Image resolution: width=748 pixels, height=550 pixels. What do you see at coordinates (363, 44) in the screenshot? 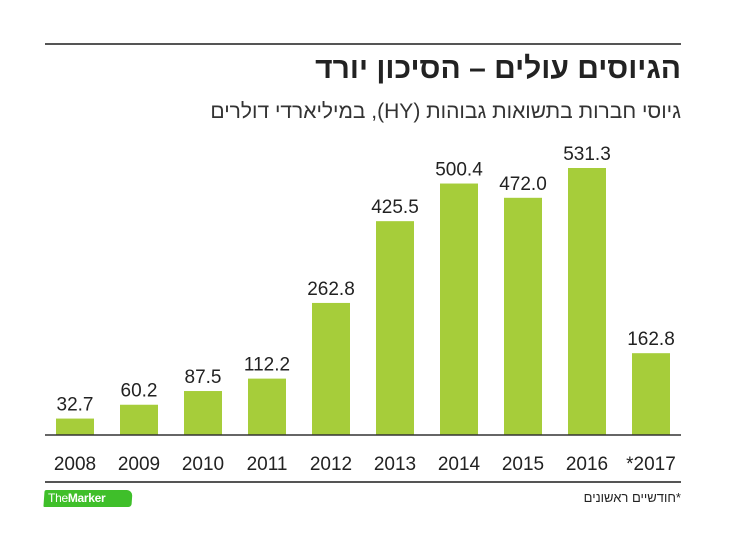
I see `top-rule` at bounding box center [363, 44].